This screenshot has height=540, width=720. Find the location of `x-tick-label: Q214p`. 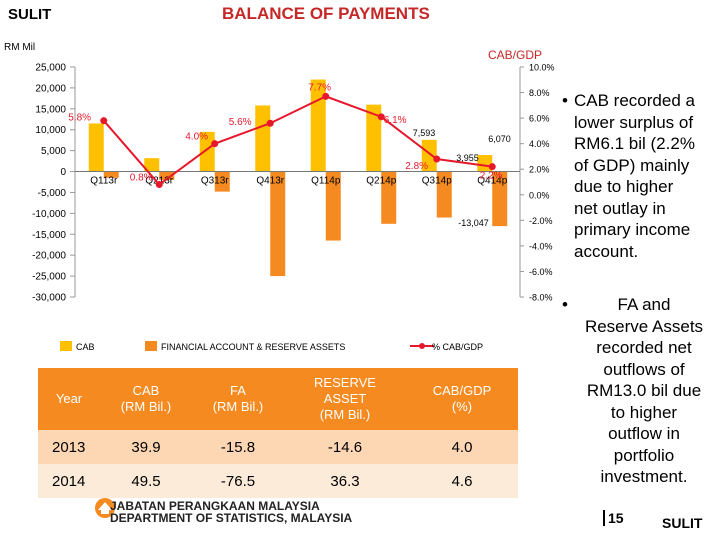

x-tick-label: Q214p is located at coordinates (381, 181).